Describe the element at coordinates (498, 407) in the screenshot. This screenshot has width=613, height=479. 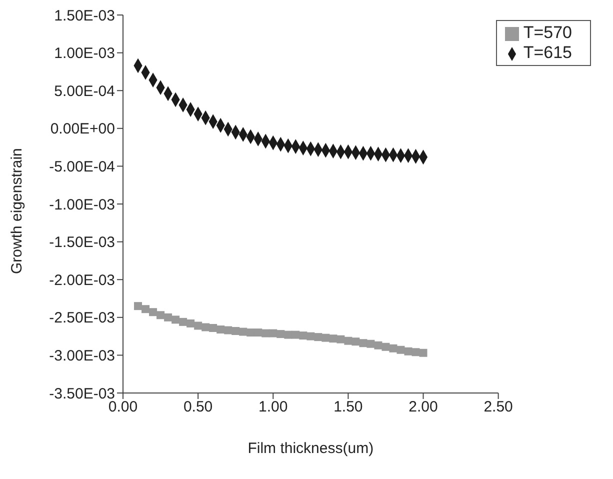
I see `x-tick-label: 2.50` at that location.